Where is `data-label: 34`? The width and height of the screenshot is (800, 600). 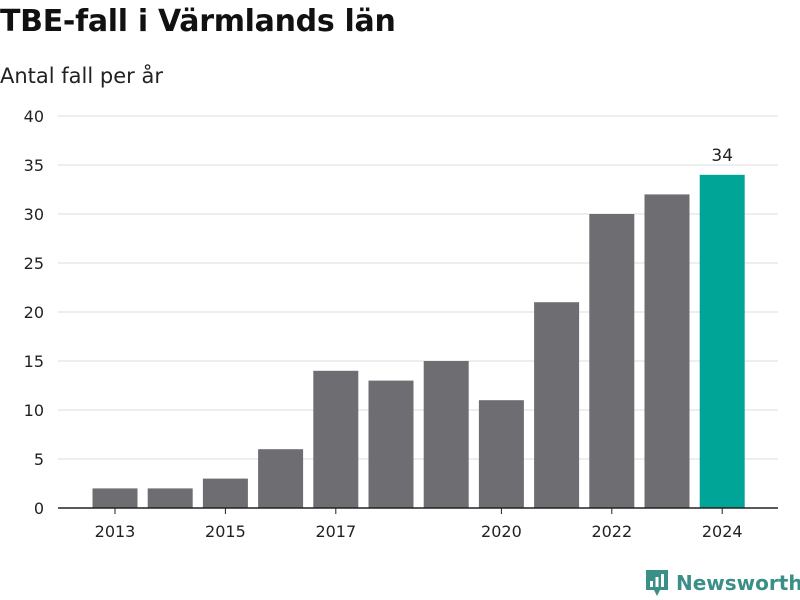
data-label: 34 is located at coordinates (722, 156).